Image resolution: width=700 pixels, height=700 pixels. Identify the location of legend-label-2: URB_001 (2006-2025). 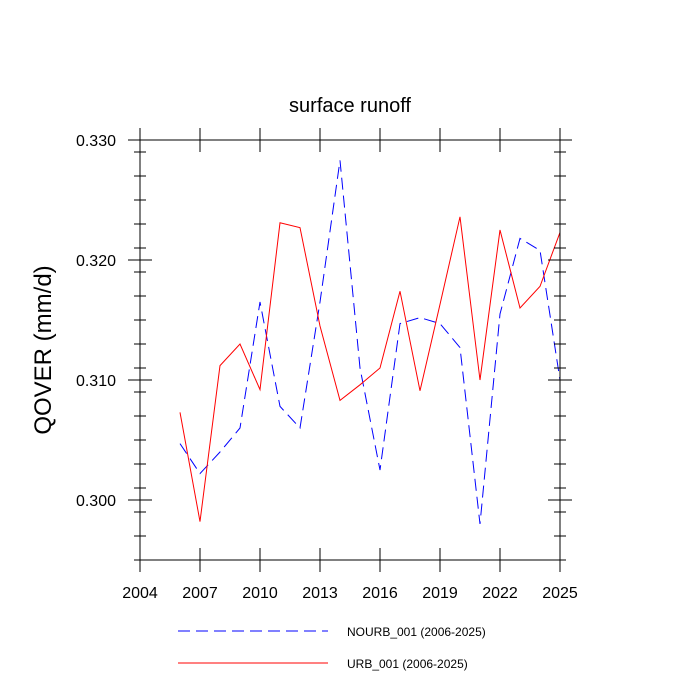
(407, 664).